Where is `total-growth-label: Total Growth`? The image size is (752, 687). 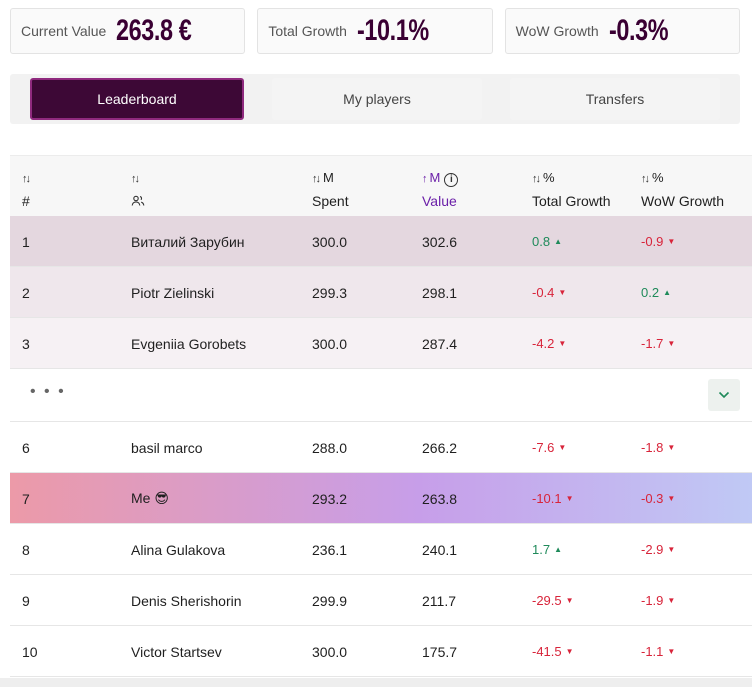 total-growth-label: Total Growth is located at coordinates (307, 31).